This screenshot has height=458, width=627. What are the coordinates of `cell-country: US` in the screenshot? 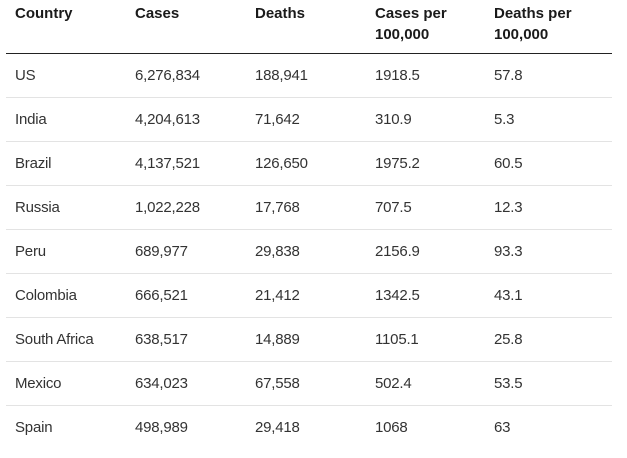 It's located at (66, 75).